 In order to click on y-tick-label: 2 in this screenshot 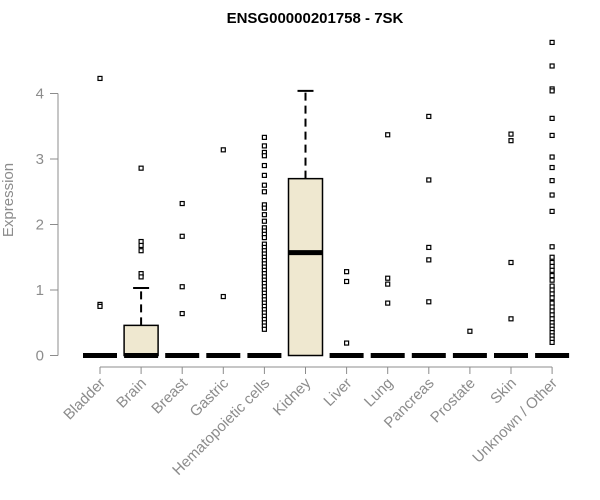, I will do `click(40, 225)`.